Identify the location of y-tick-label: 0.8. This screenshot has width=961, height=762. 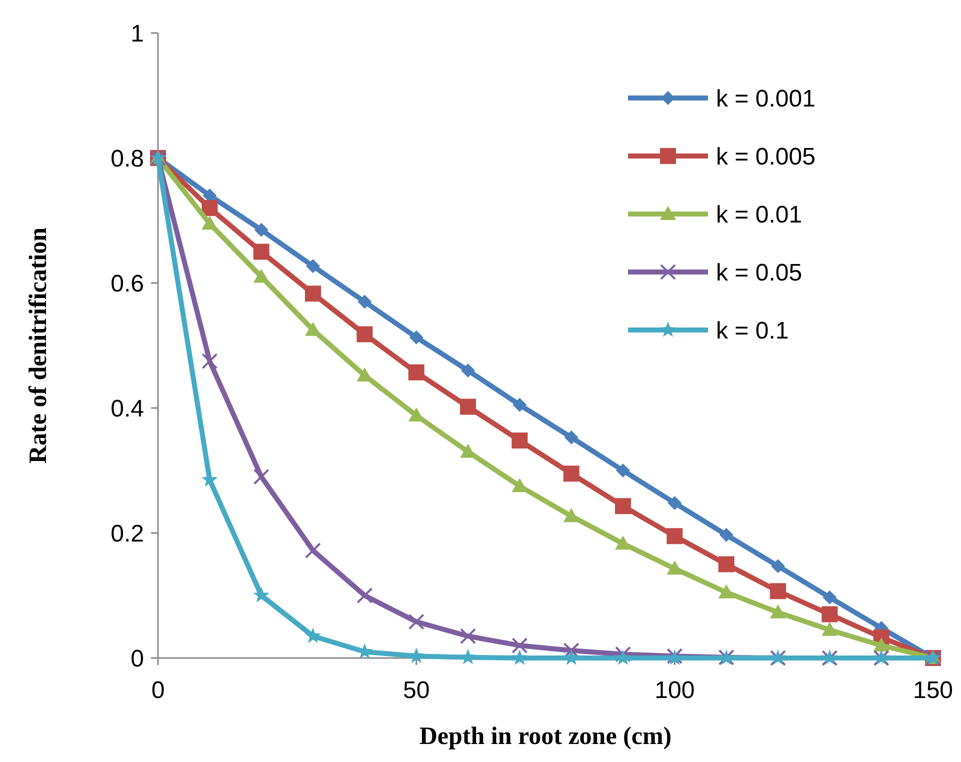
(127, 158).